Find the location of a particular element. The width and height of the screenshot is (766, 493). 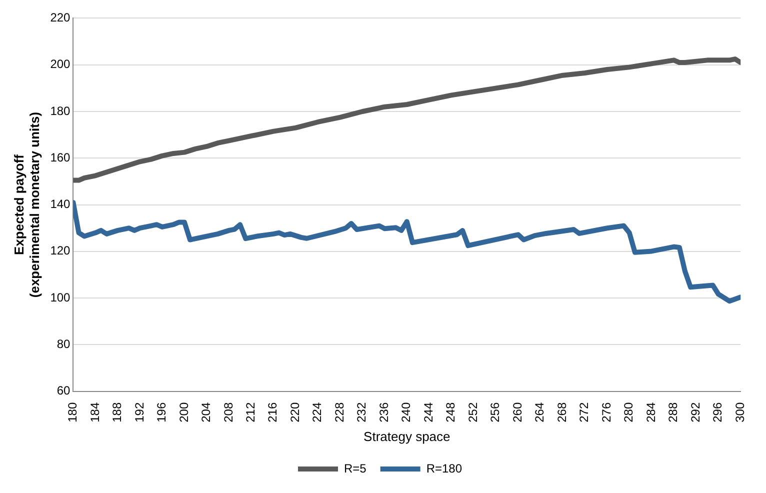

x-tick-label: 216 is located at coordinates (273, 412).